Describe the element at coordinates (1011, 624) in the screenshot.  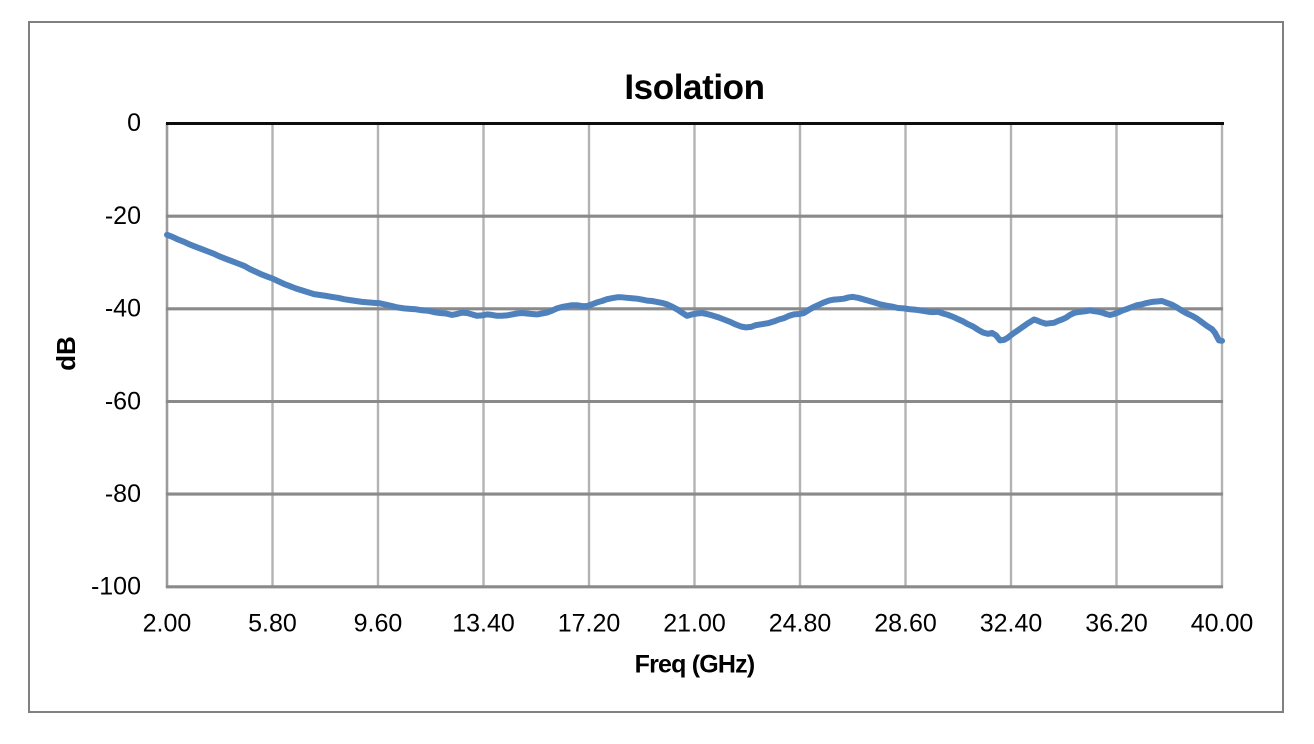
I see `svg-text: 32.40` at that location.